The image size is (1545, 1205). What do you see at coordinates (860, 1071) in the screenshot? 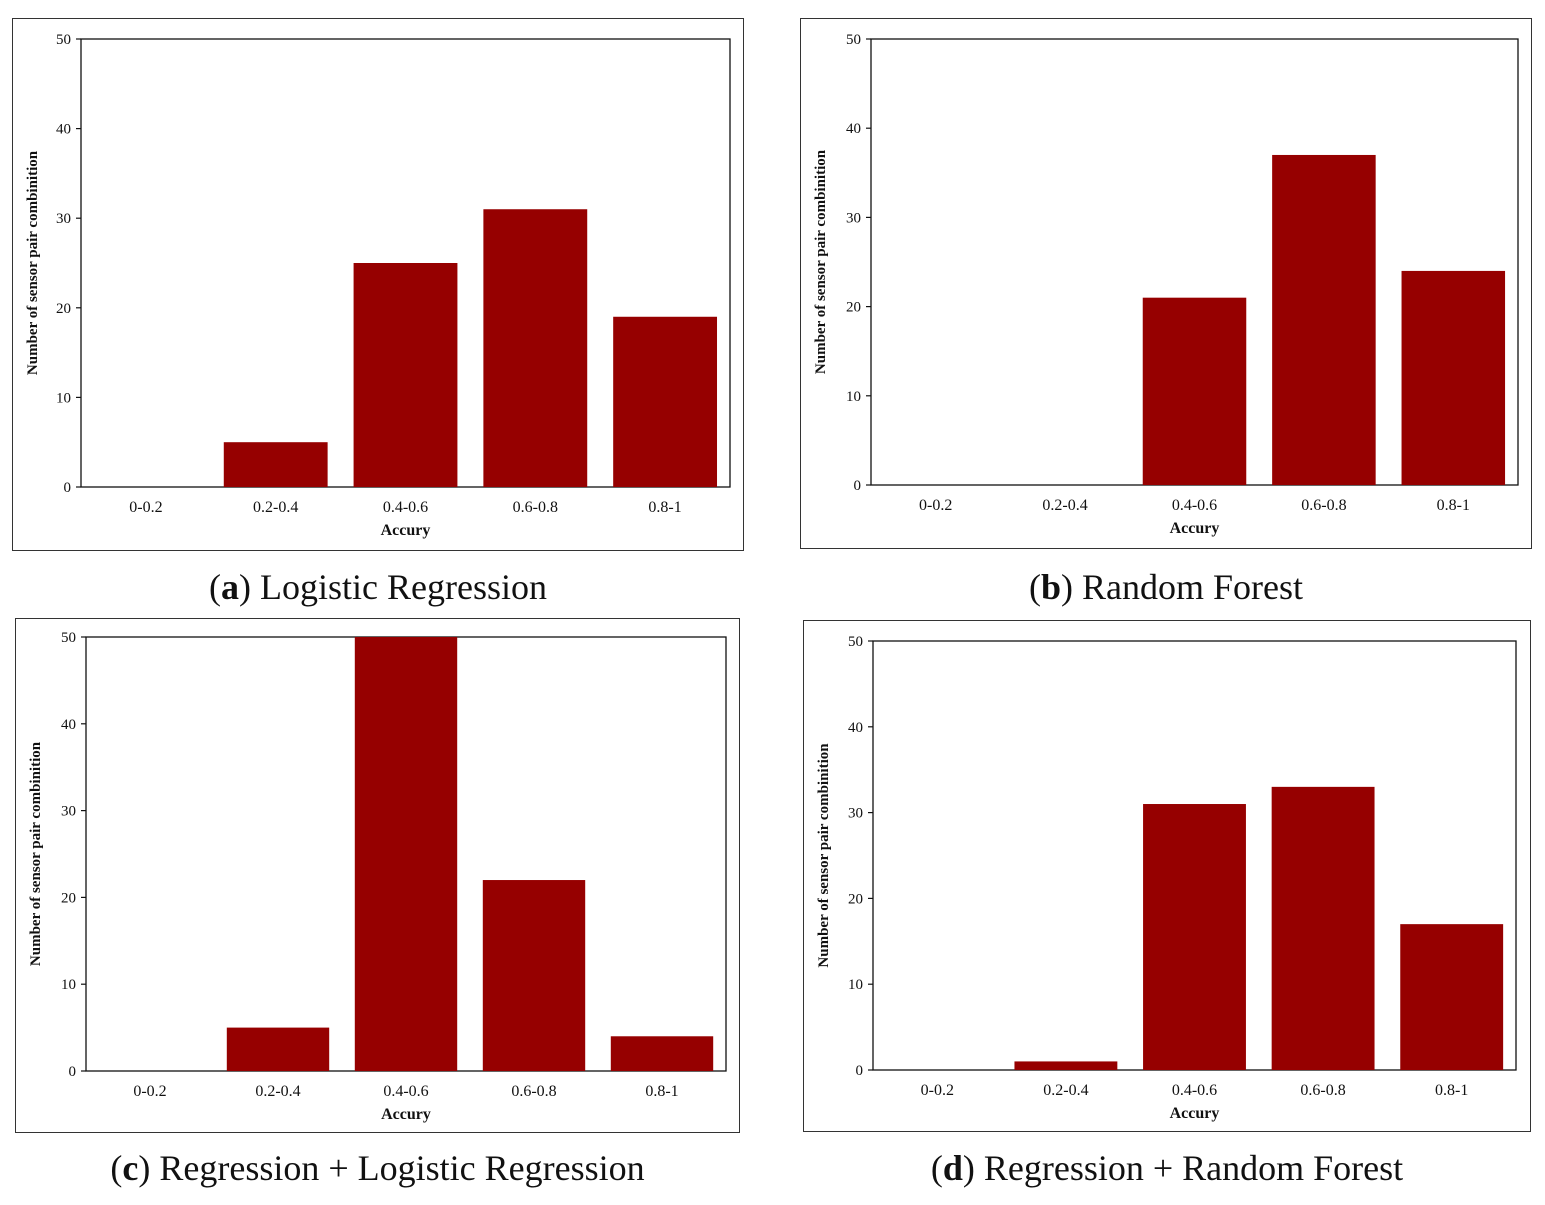
I see `y-tick-label-d-0: 0` at bounding box center [860, 1071].